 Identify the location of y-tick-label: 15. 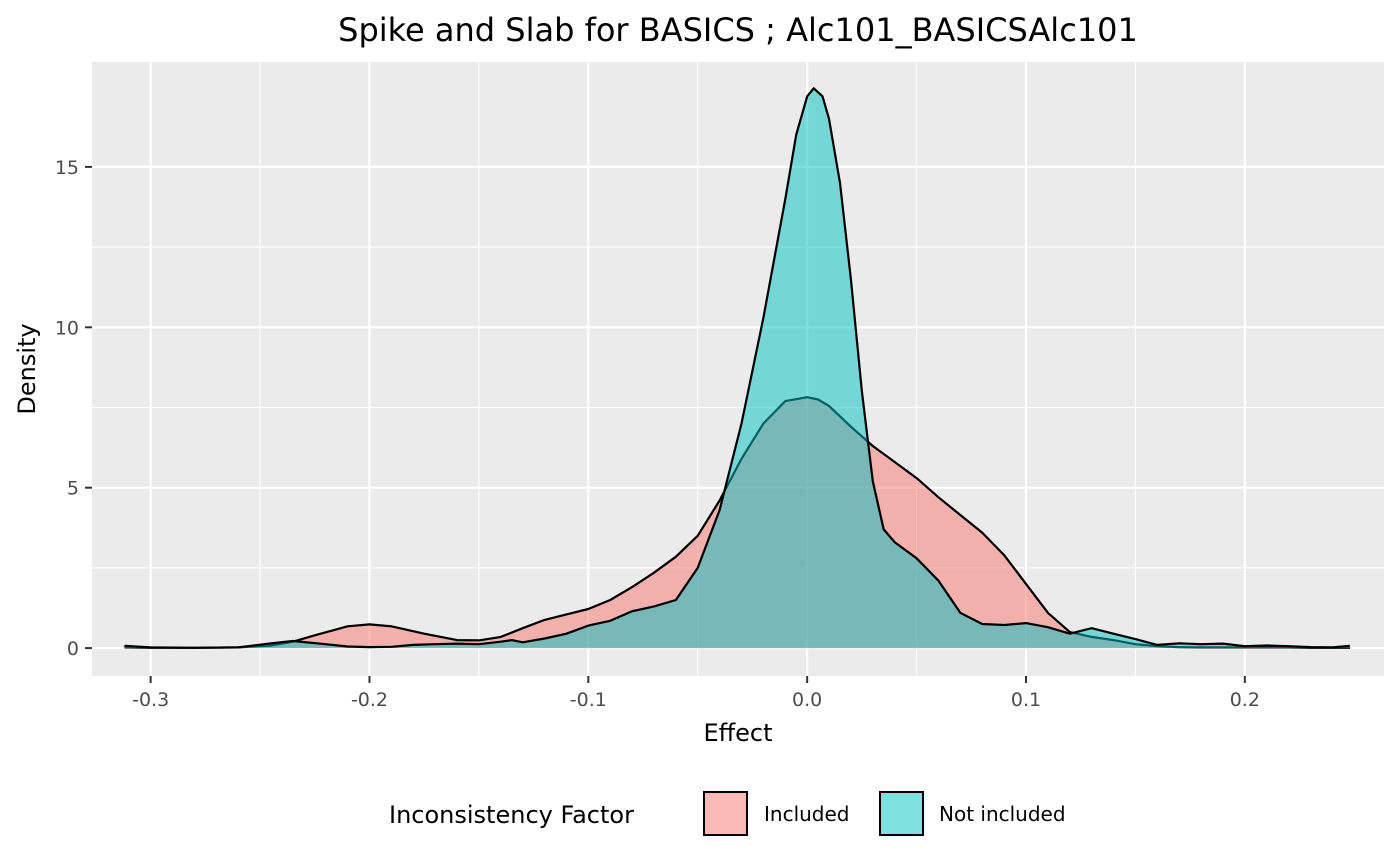
(67, 168).